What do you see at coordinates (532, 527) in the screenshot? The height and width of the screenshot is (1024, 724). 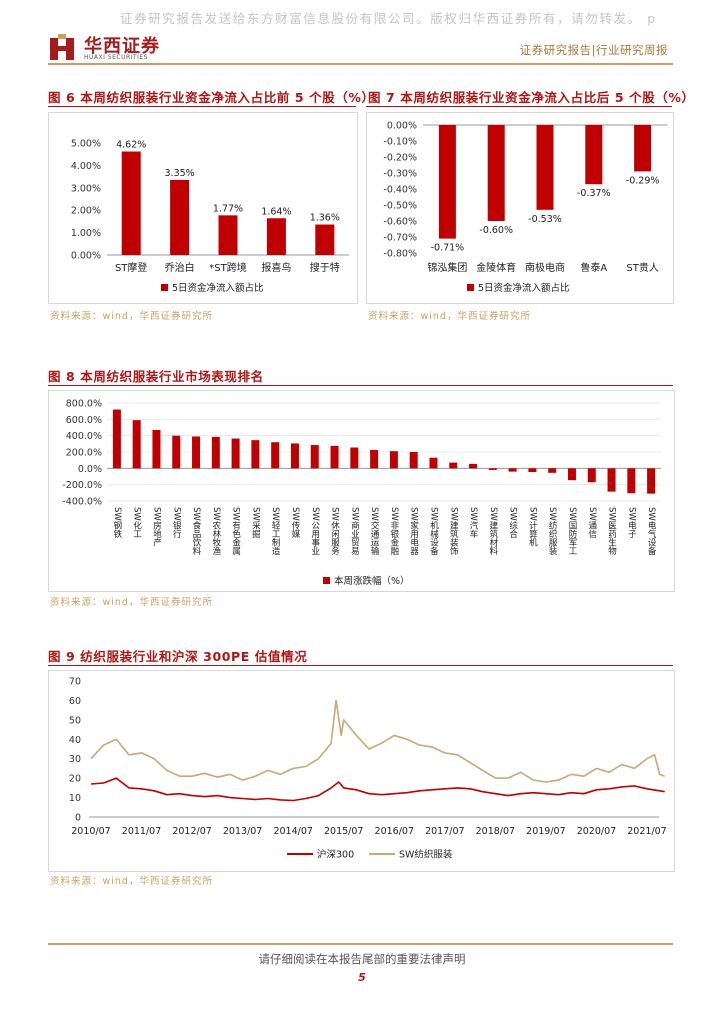 I see `fig8-category-label: SW计算机` at bounding box center [532, 527].